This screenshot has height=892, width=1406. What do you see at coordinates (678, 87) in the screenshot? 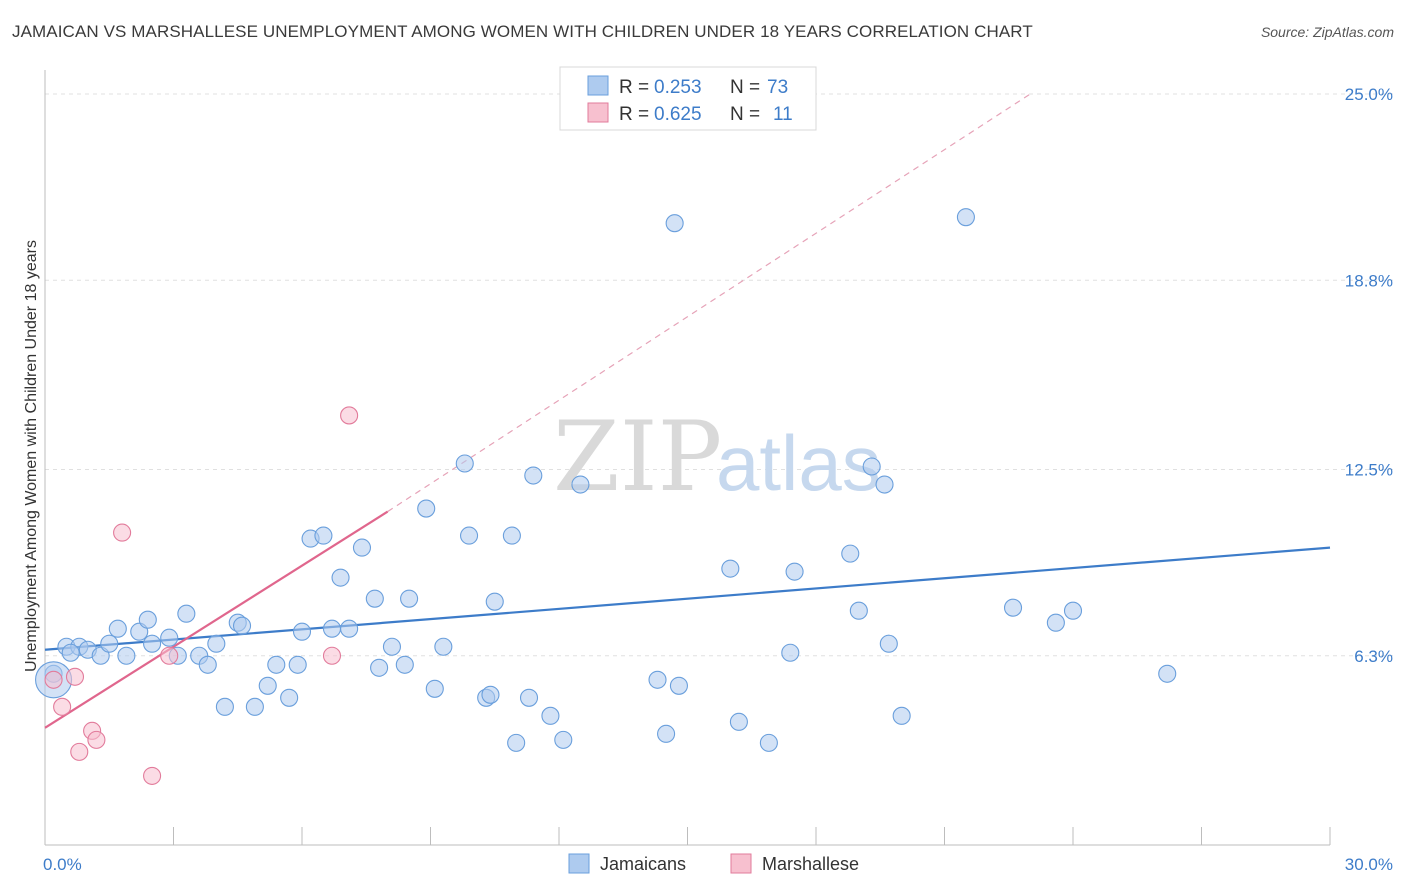
I see `legend-r-value-jamaicans: 0.253` at bounding box center [678, 87].